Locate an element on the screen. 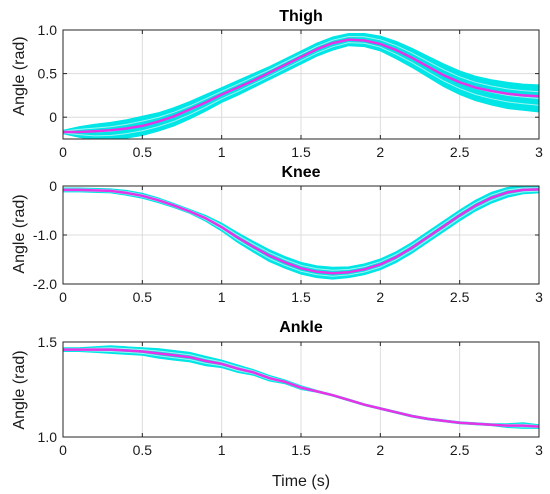 The width and height of the screenshot is (550, 494). knee-xtick-label: 3 is located at coordinates (539, 297).